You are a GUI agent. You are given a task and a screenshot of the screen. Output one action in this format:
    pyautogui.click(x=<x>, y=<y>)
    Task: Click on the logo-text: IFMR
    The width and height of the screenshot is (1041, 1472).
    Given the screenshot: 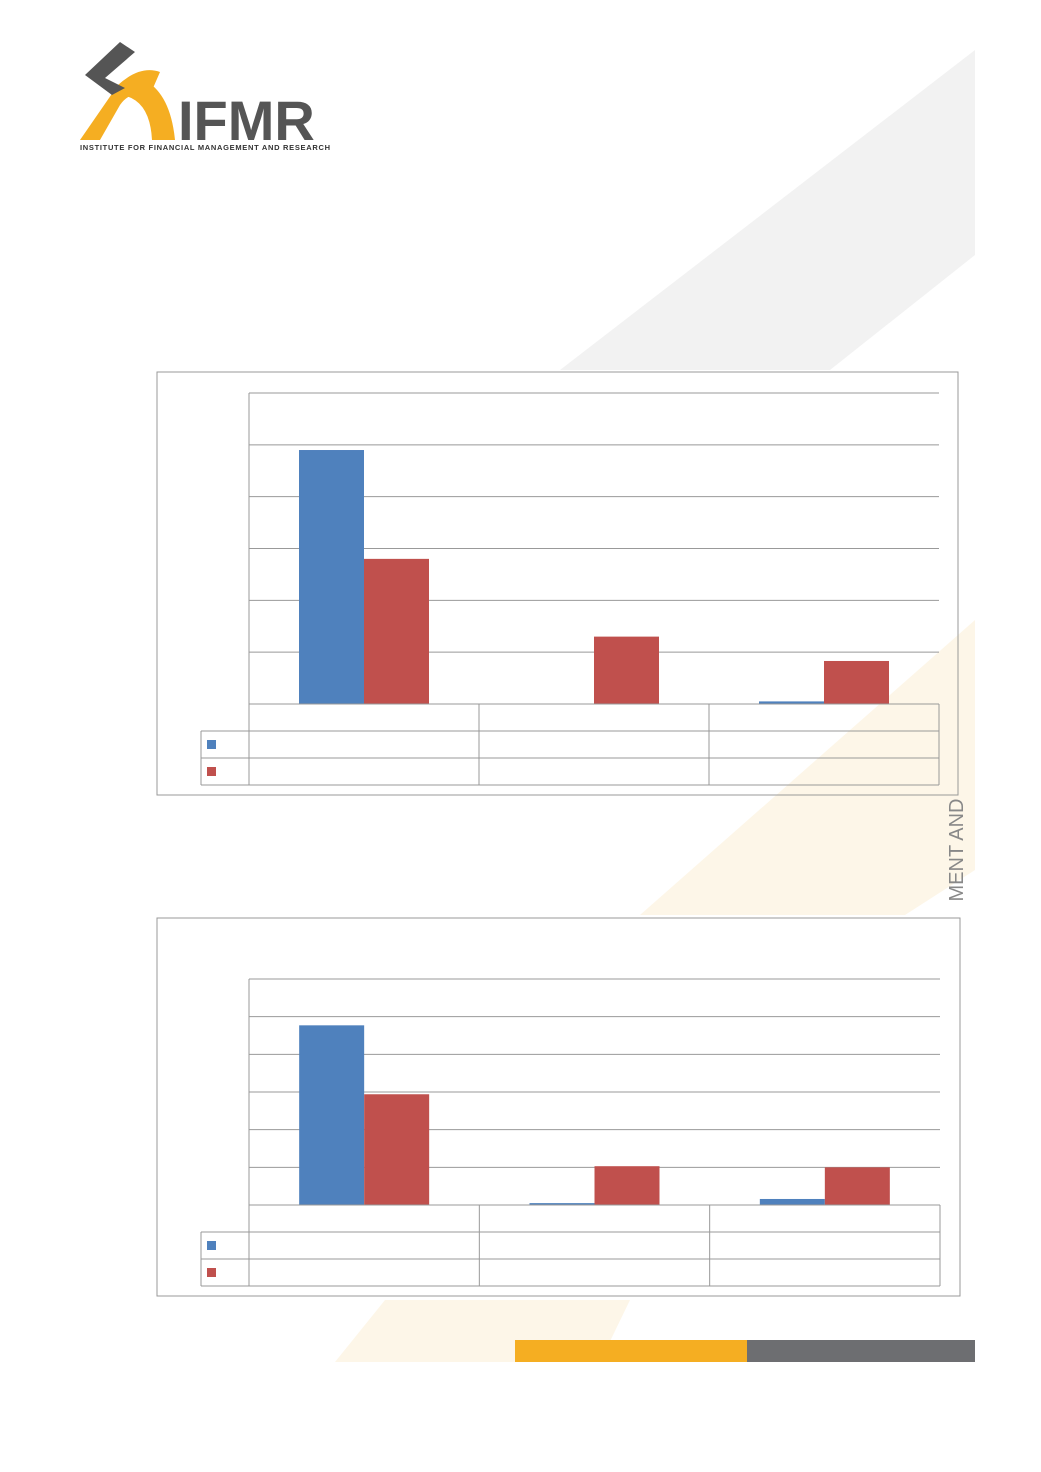 What is the action you would take?
    pyautogui.click(x=246, y=120)
    